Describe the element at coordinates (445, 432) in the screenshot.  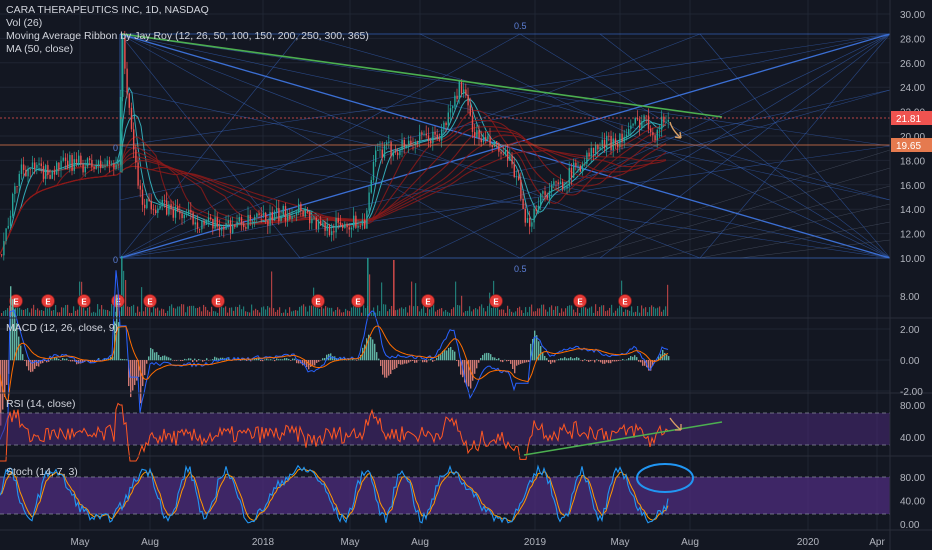
I see `rsi-pane` at that location.